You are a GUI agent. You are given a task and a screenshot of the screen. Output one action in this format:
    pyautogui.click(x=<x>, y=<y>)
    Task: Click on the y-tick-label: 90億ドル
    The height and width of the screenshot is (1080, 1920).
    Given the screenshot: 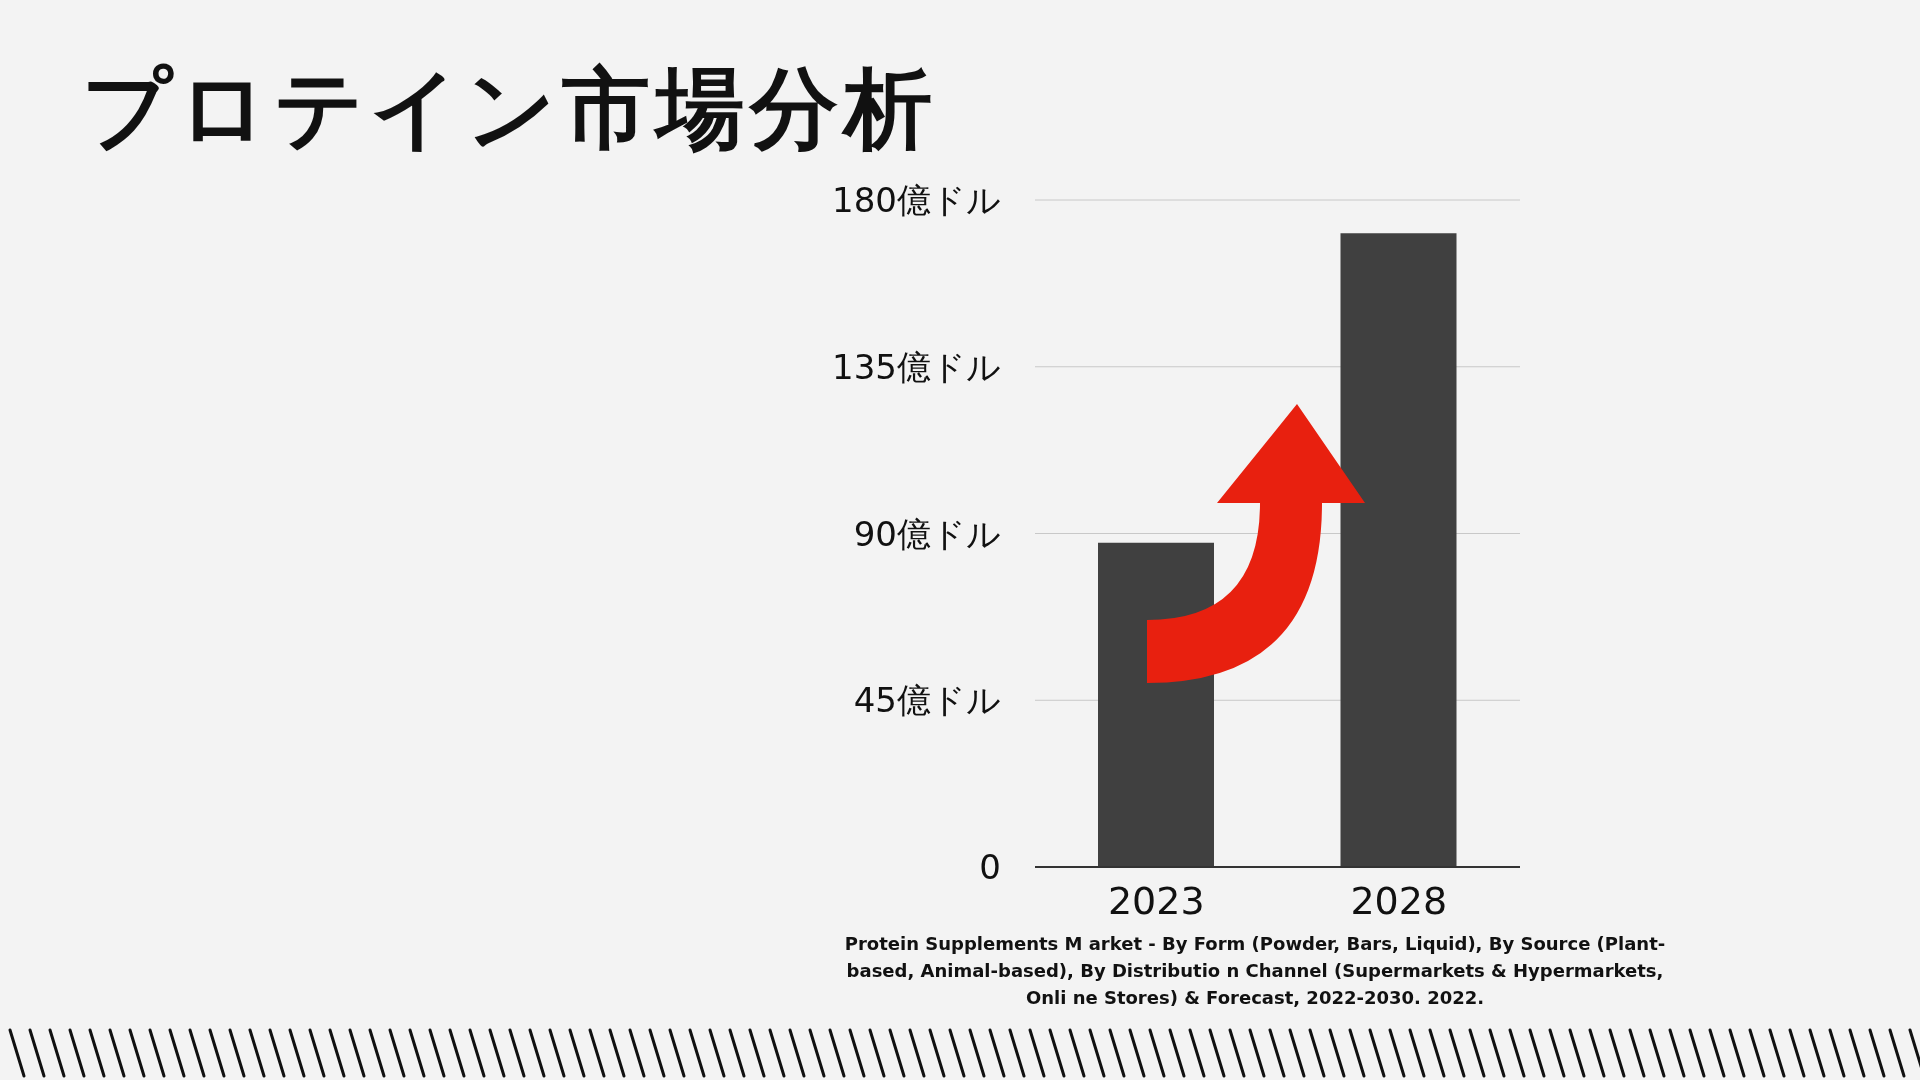 What is the action you would take?
    pyautogui.click(x=927, y=533)
    